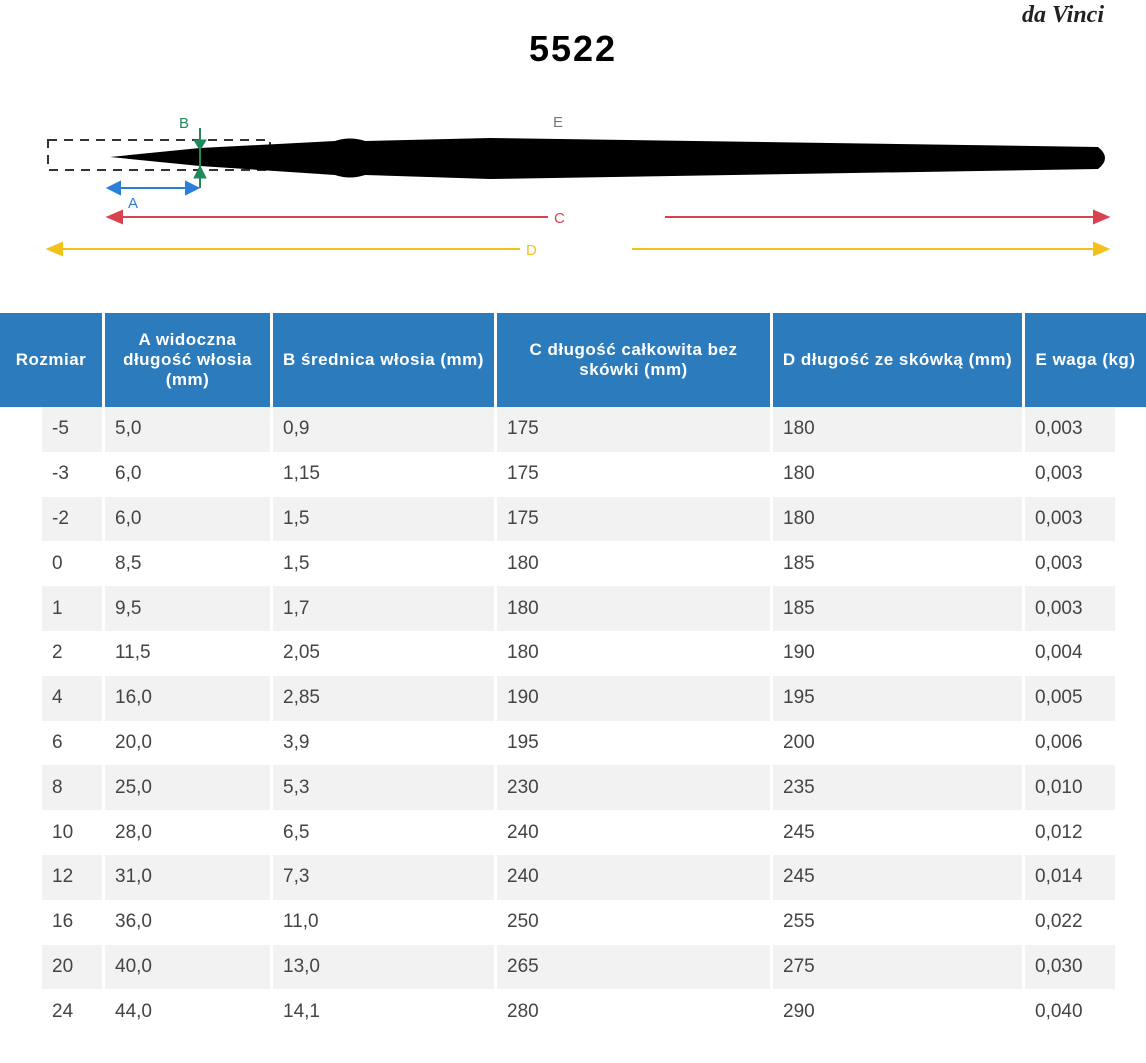 This screenshot has height=1063, width=1146. Describe the element at coordinates (633, 1012) in the screenshot. I see `table-cell: 280` at that location.